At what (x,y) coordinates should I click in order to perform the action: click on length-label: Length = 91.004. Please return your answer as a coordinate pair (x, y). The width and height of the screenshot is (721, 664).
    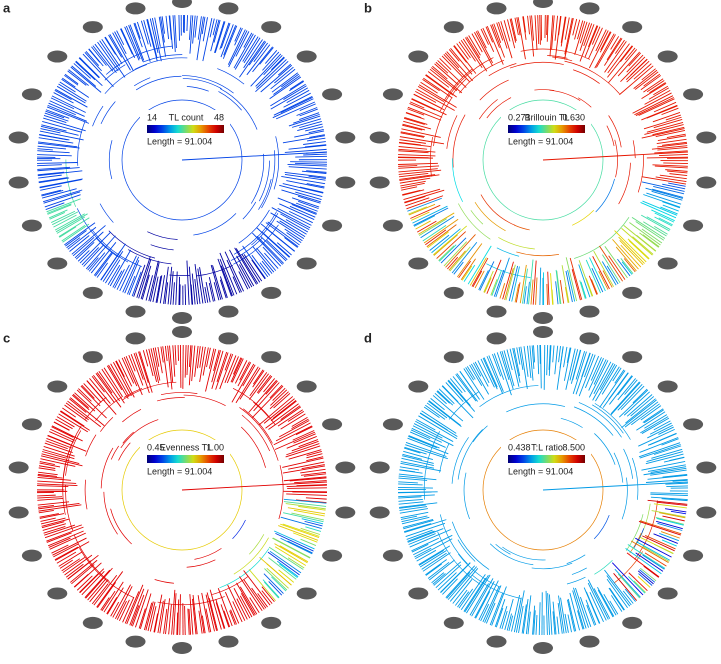
    Looking at the image, I should click on (540, 141).